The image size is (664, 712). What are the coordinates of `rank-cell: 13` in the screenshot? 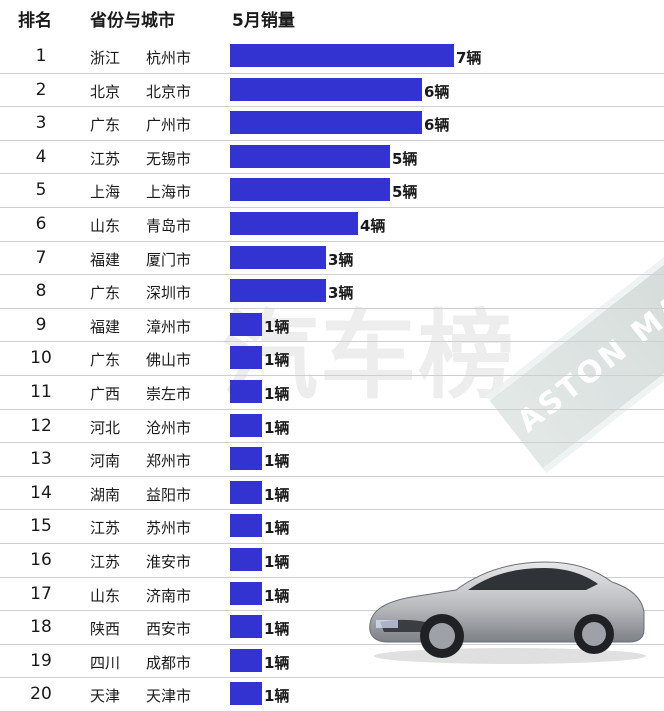 It's located at (41, 459).